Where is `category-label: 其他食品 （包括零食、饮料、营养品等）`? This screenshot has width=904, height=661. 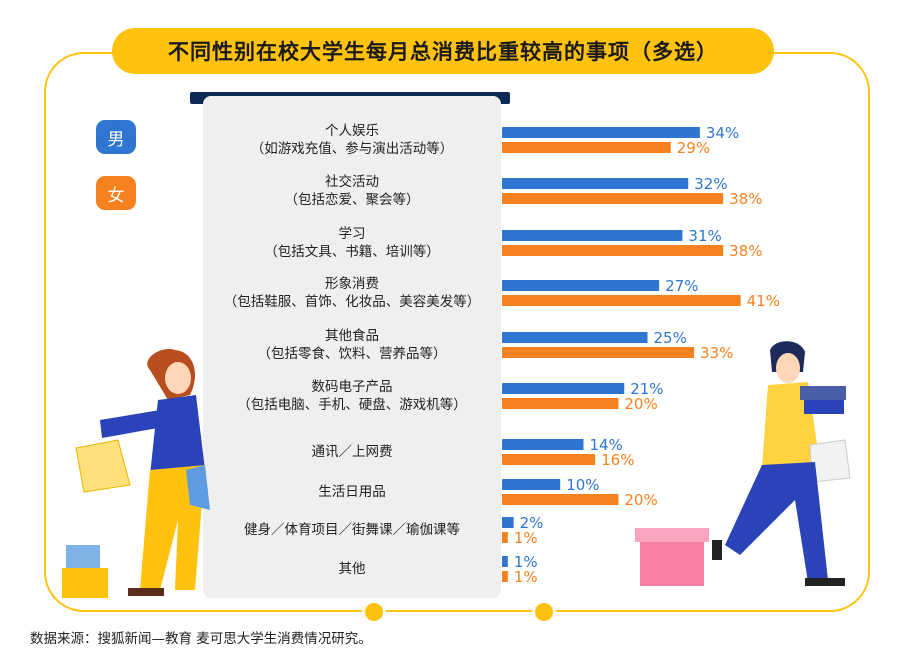 category-label: 其他食品 （包括零食、饮料、营养品等） is located at coordinates (352, 345).